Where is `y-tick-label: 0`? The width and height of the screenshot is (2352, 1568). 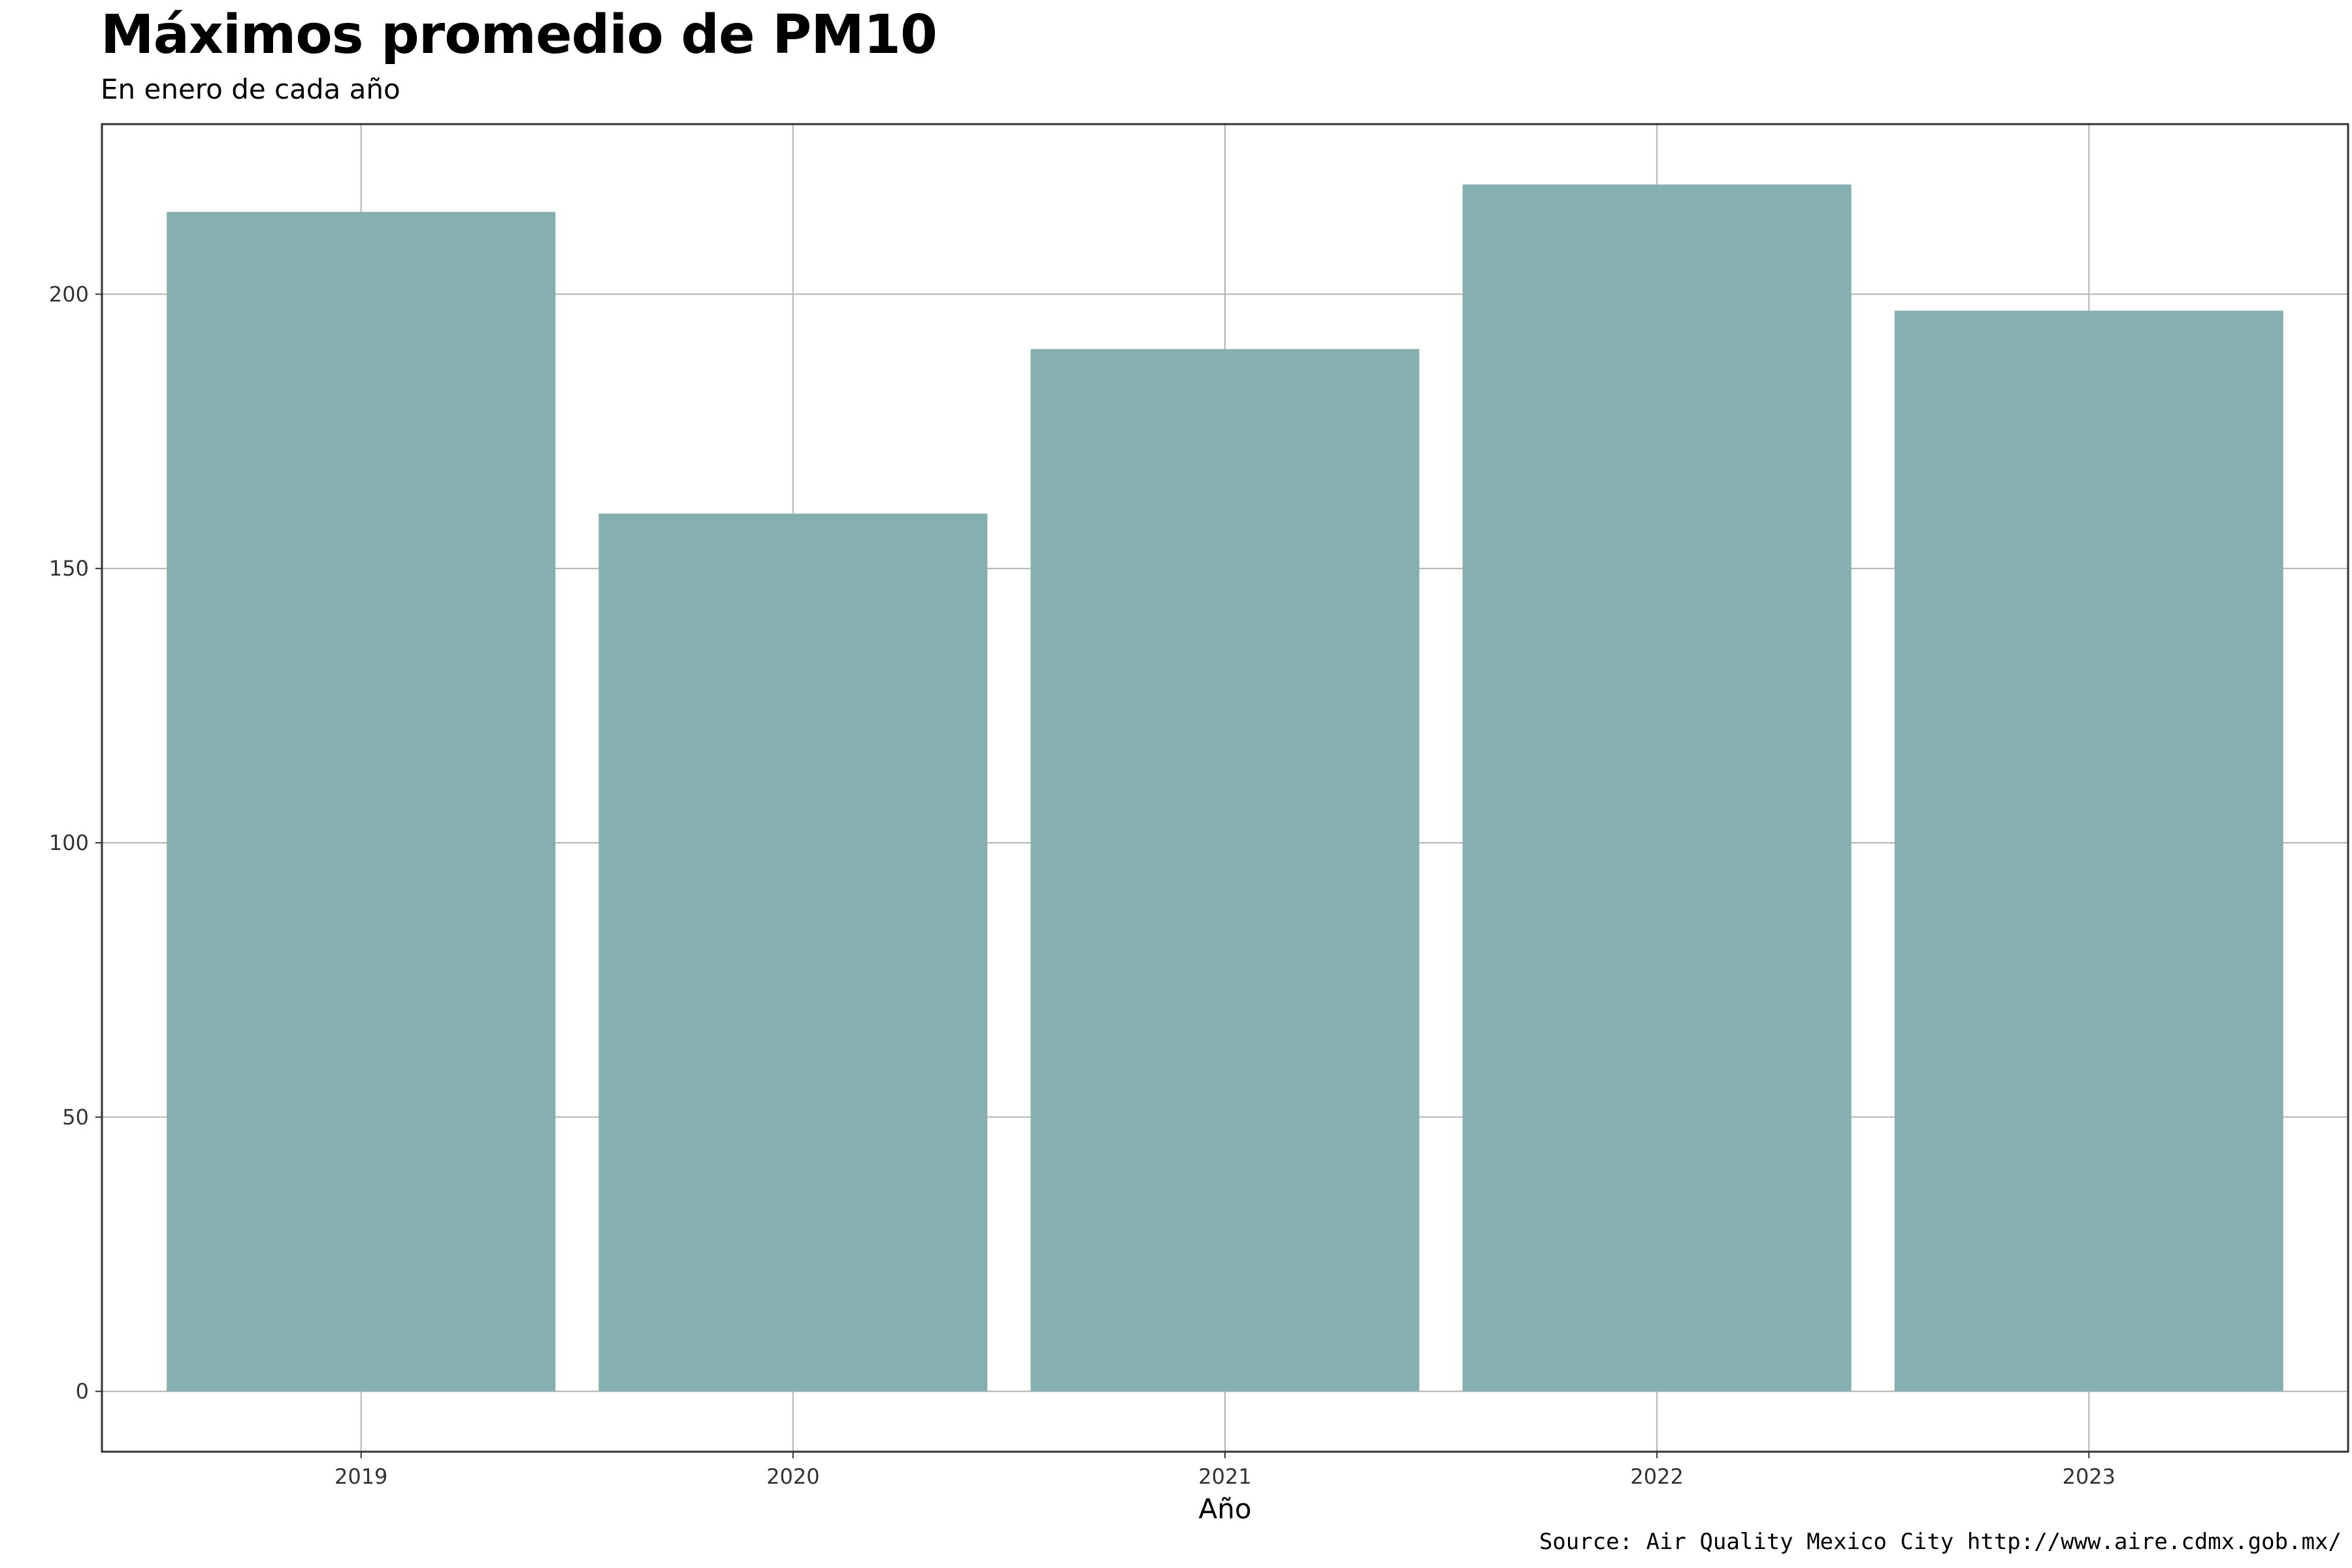 y-tick-label: 0 is located at coordinates (82, 1391).